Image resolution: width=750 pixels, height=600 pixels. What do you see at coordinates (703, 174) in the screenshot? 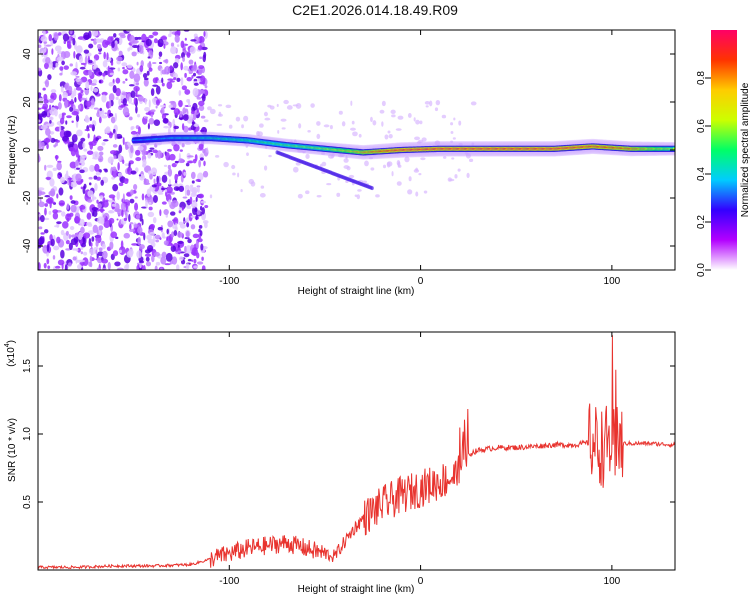
I see `colorbar-ticks: 0.0 0.2 0.4 0.6 0.8` at bounding box center [703, 174].